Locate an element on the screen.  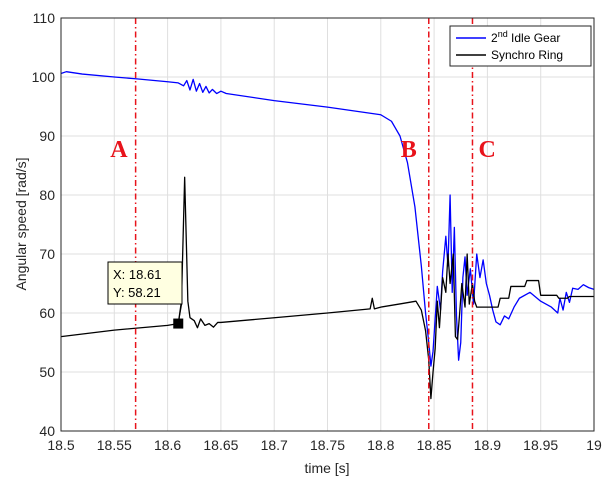
legend-entry-0: 2nd Idle Gear is located at coordinates (525, 37).